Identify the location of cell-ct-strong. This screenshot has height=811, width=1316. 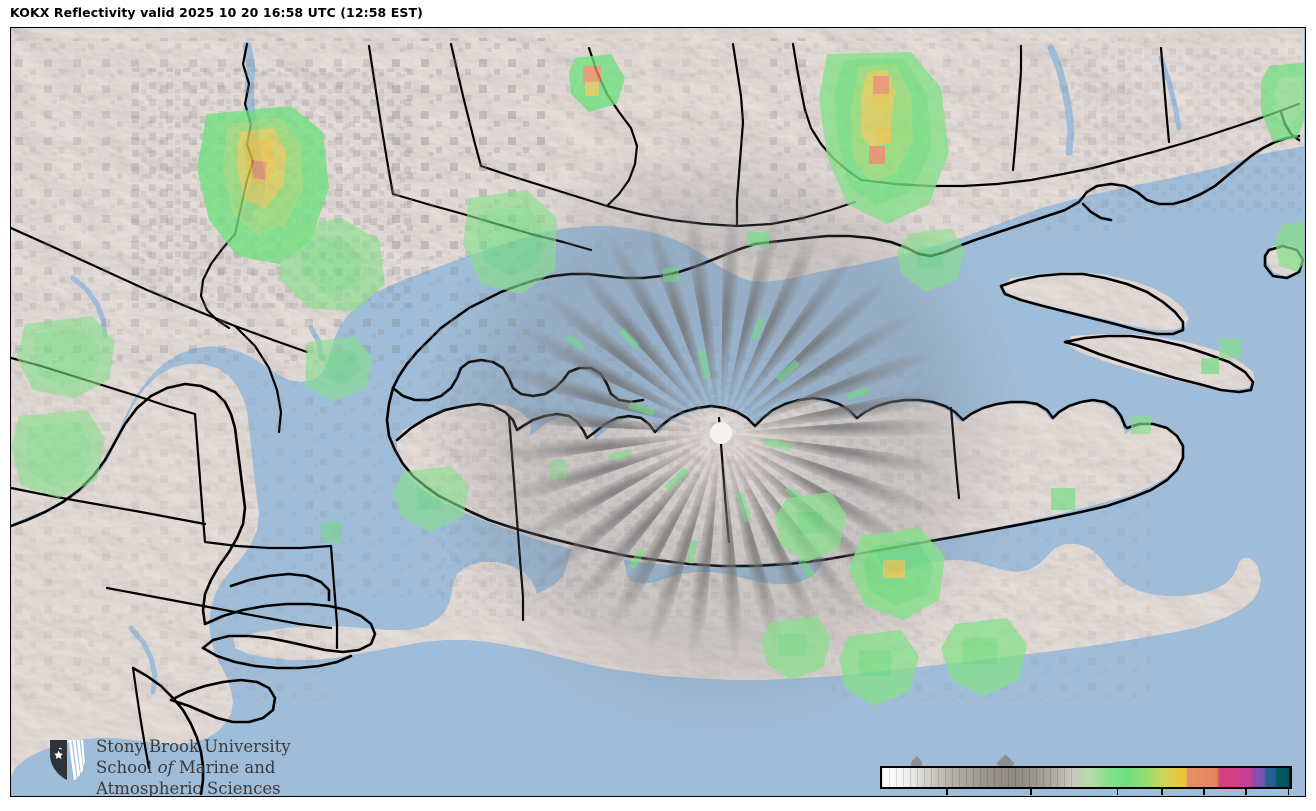
(884, 138).